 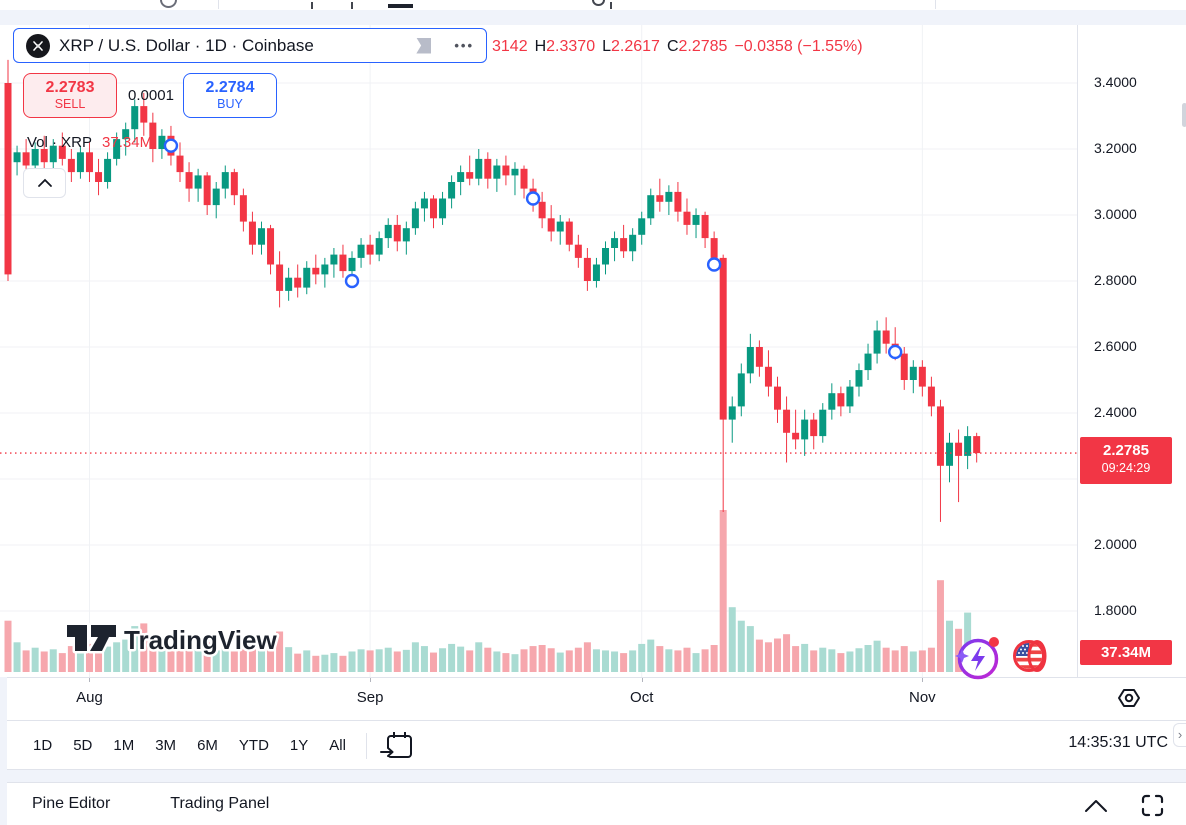 What do you see at coordinates (42, 745) in the screenshot?
I see `range-button-1d: 1D` at bounding box center [42, 745].